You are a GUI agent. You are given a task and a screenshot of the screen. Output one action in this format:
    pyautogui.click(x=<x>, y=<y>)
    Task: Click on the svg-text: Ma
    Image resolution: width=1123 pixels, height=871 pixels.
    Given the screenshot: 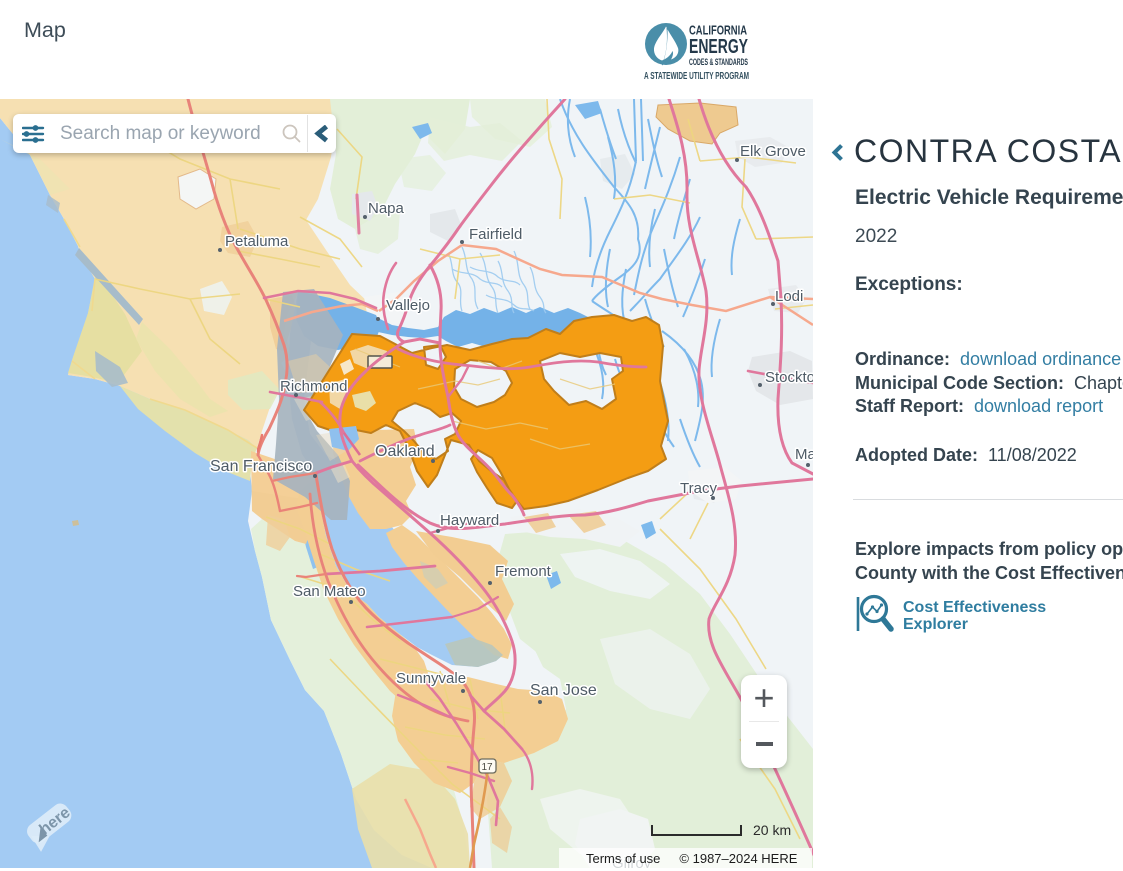 What is the action you would take?
    pyautogui.click(x=804, y=454)
    